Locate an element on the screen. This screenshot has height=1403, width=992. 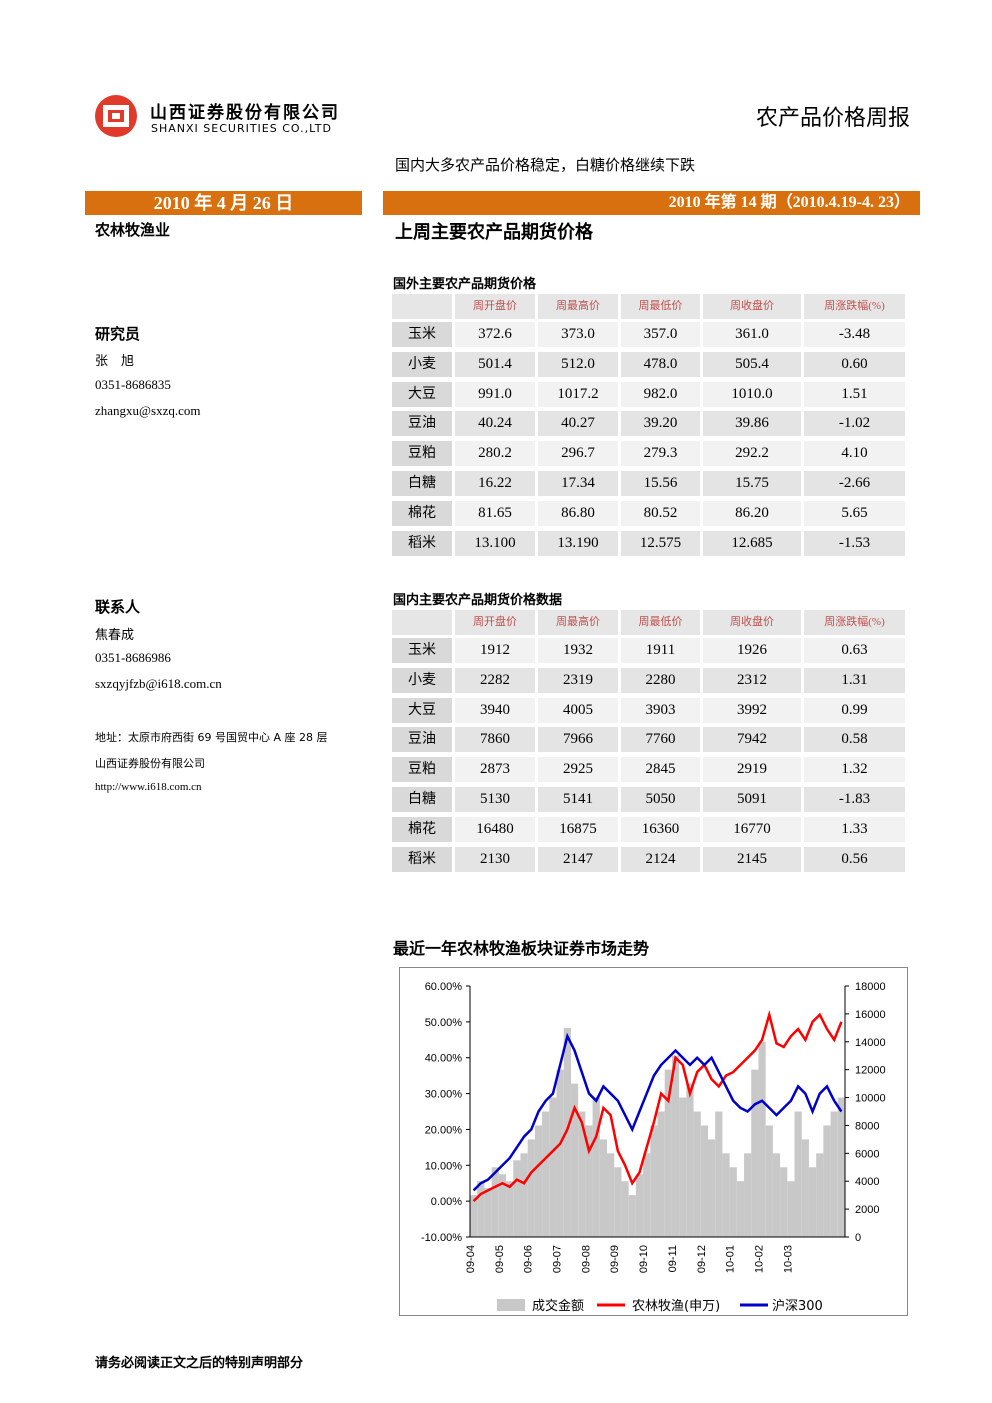
cell: 2145 is located at coordinates (752, 859).